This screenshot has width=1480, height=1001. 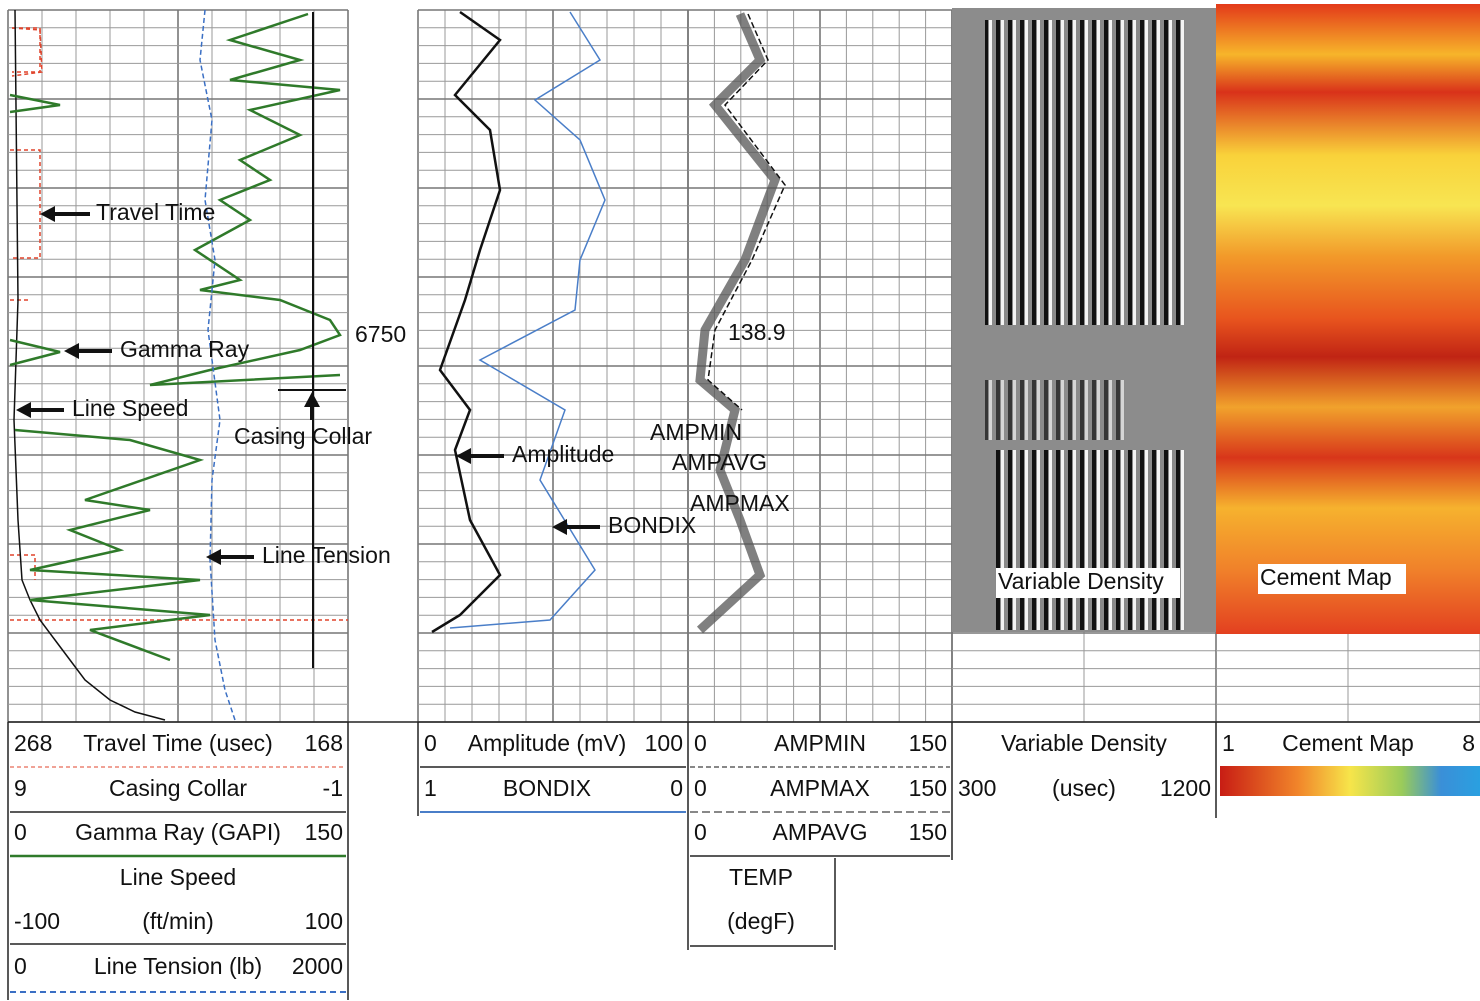 What do you see at coordinates (761, 877) in the screenshot?
I see `legend-name: TEMP` at bounding box center [761, 877].